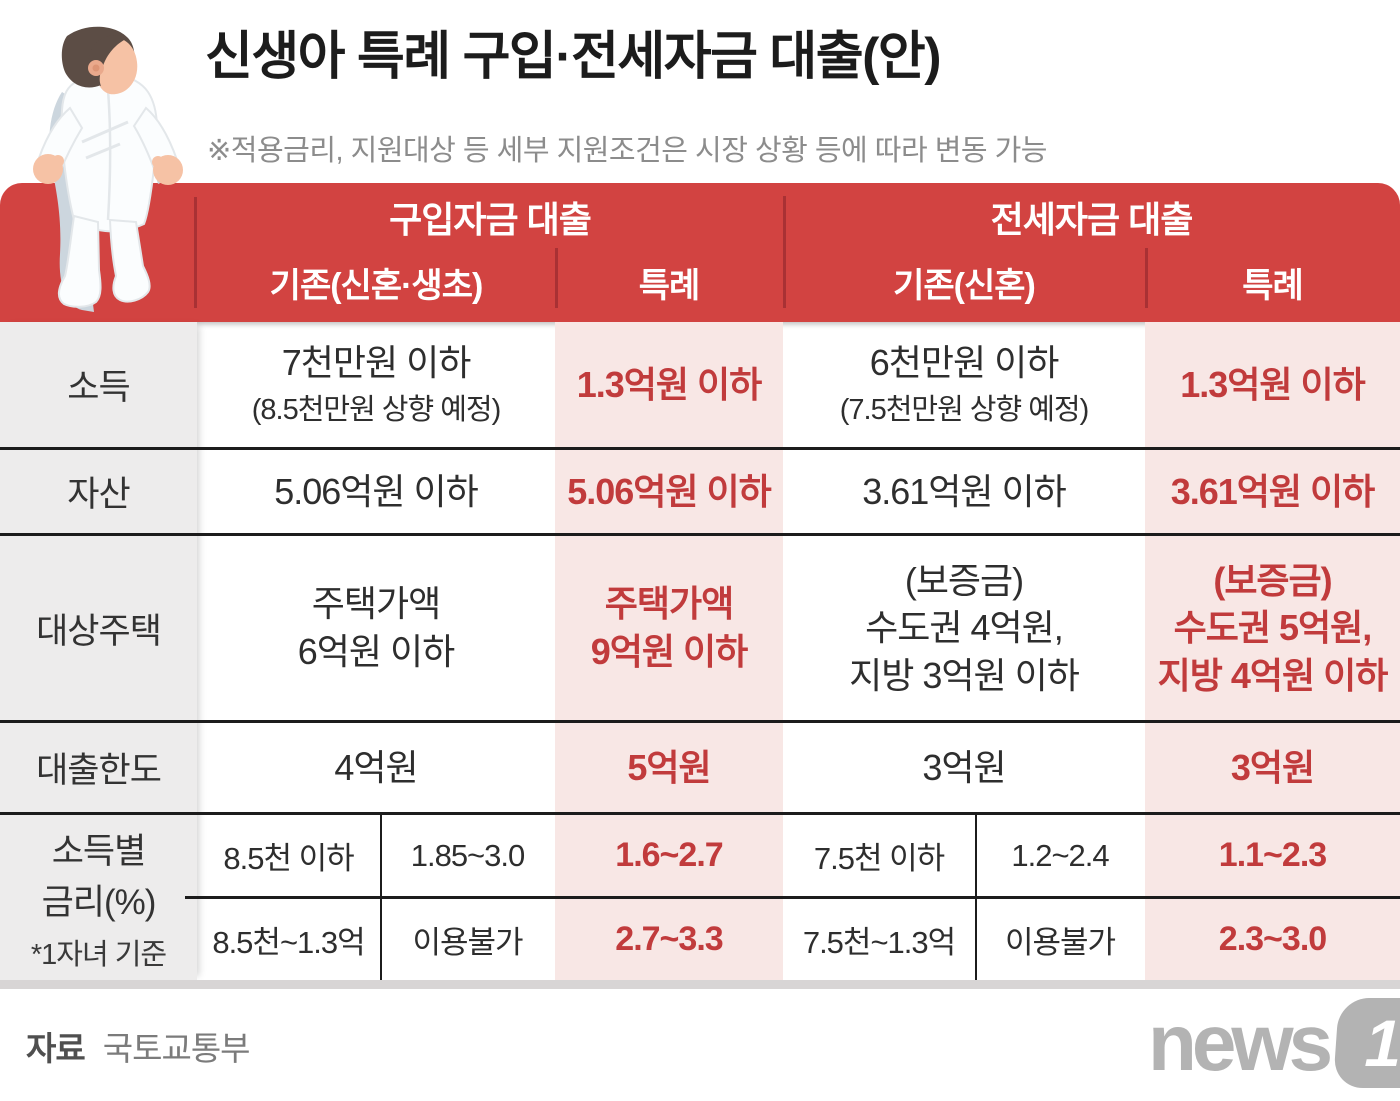 The height and width of the screenshot is (1101, 1400). What do you see at coordinates (700, 252) in the screenshot?
I see `table-header-band: 구입자금 대출 전세자금 대출 기존(신혼·생초) 특례 기존(신혼) 특례` at bounding box center [700, 252].